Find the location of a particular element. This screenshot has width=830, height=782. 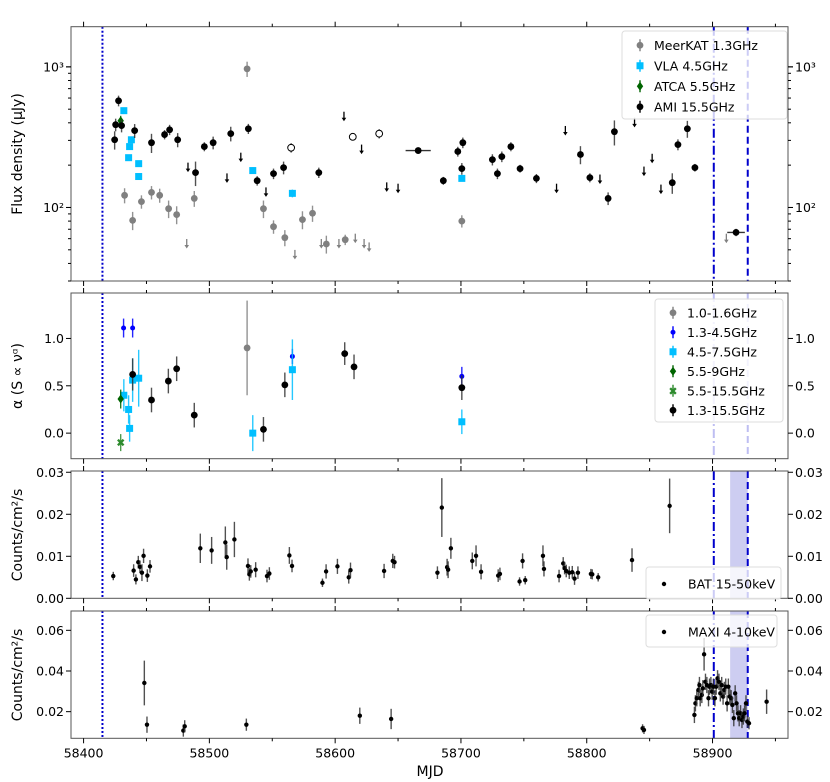

x-tick-label: 58800 is located at coordinates (587, 752).